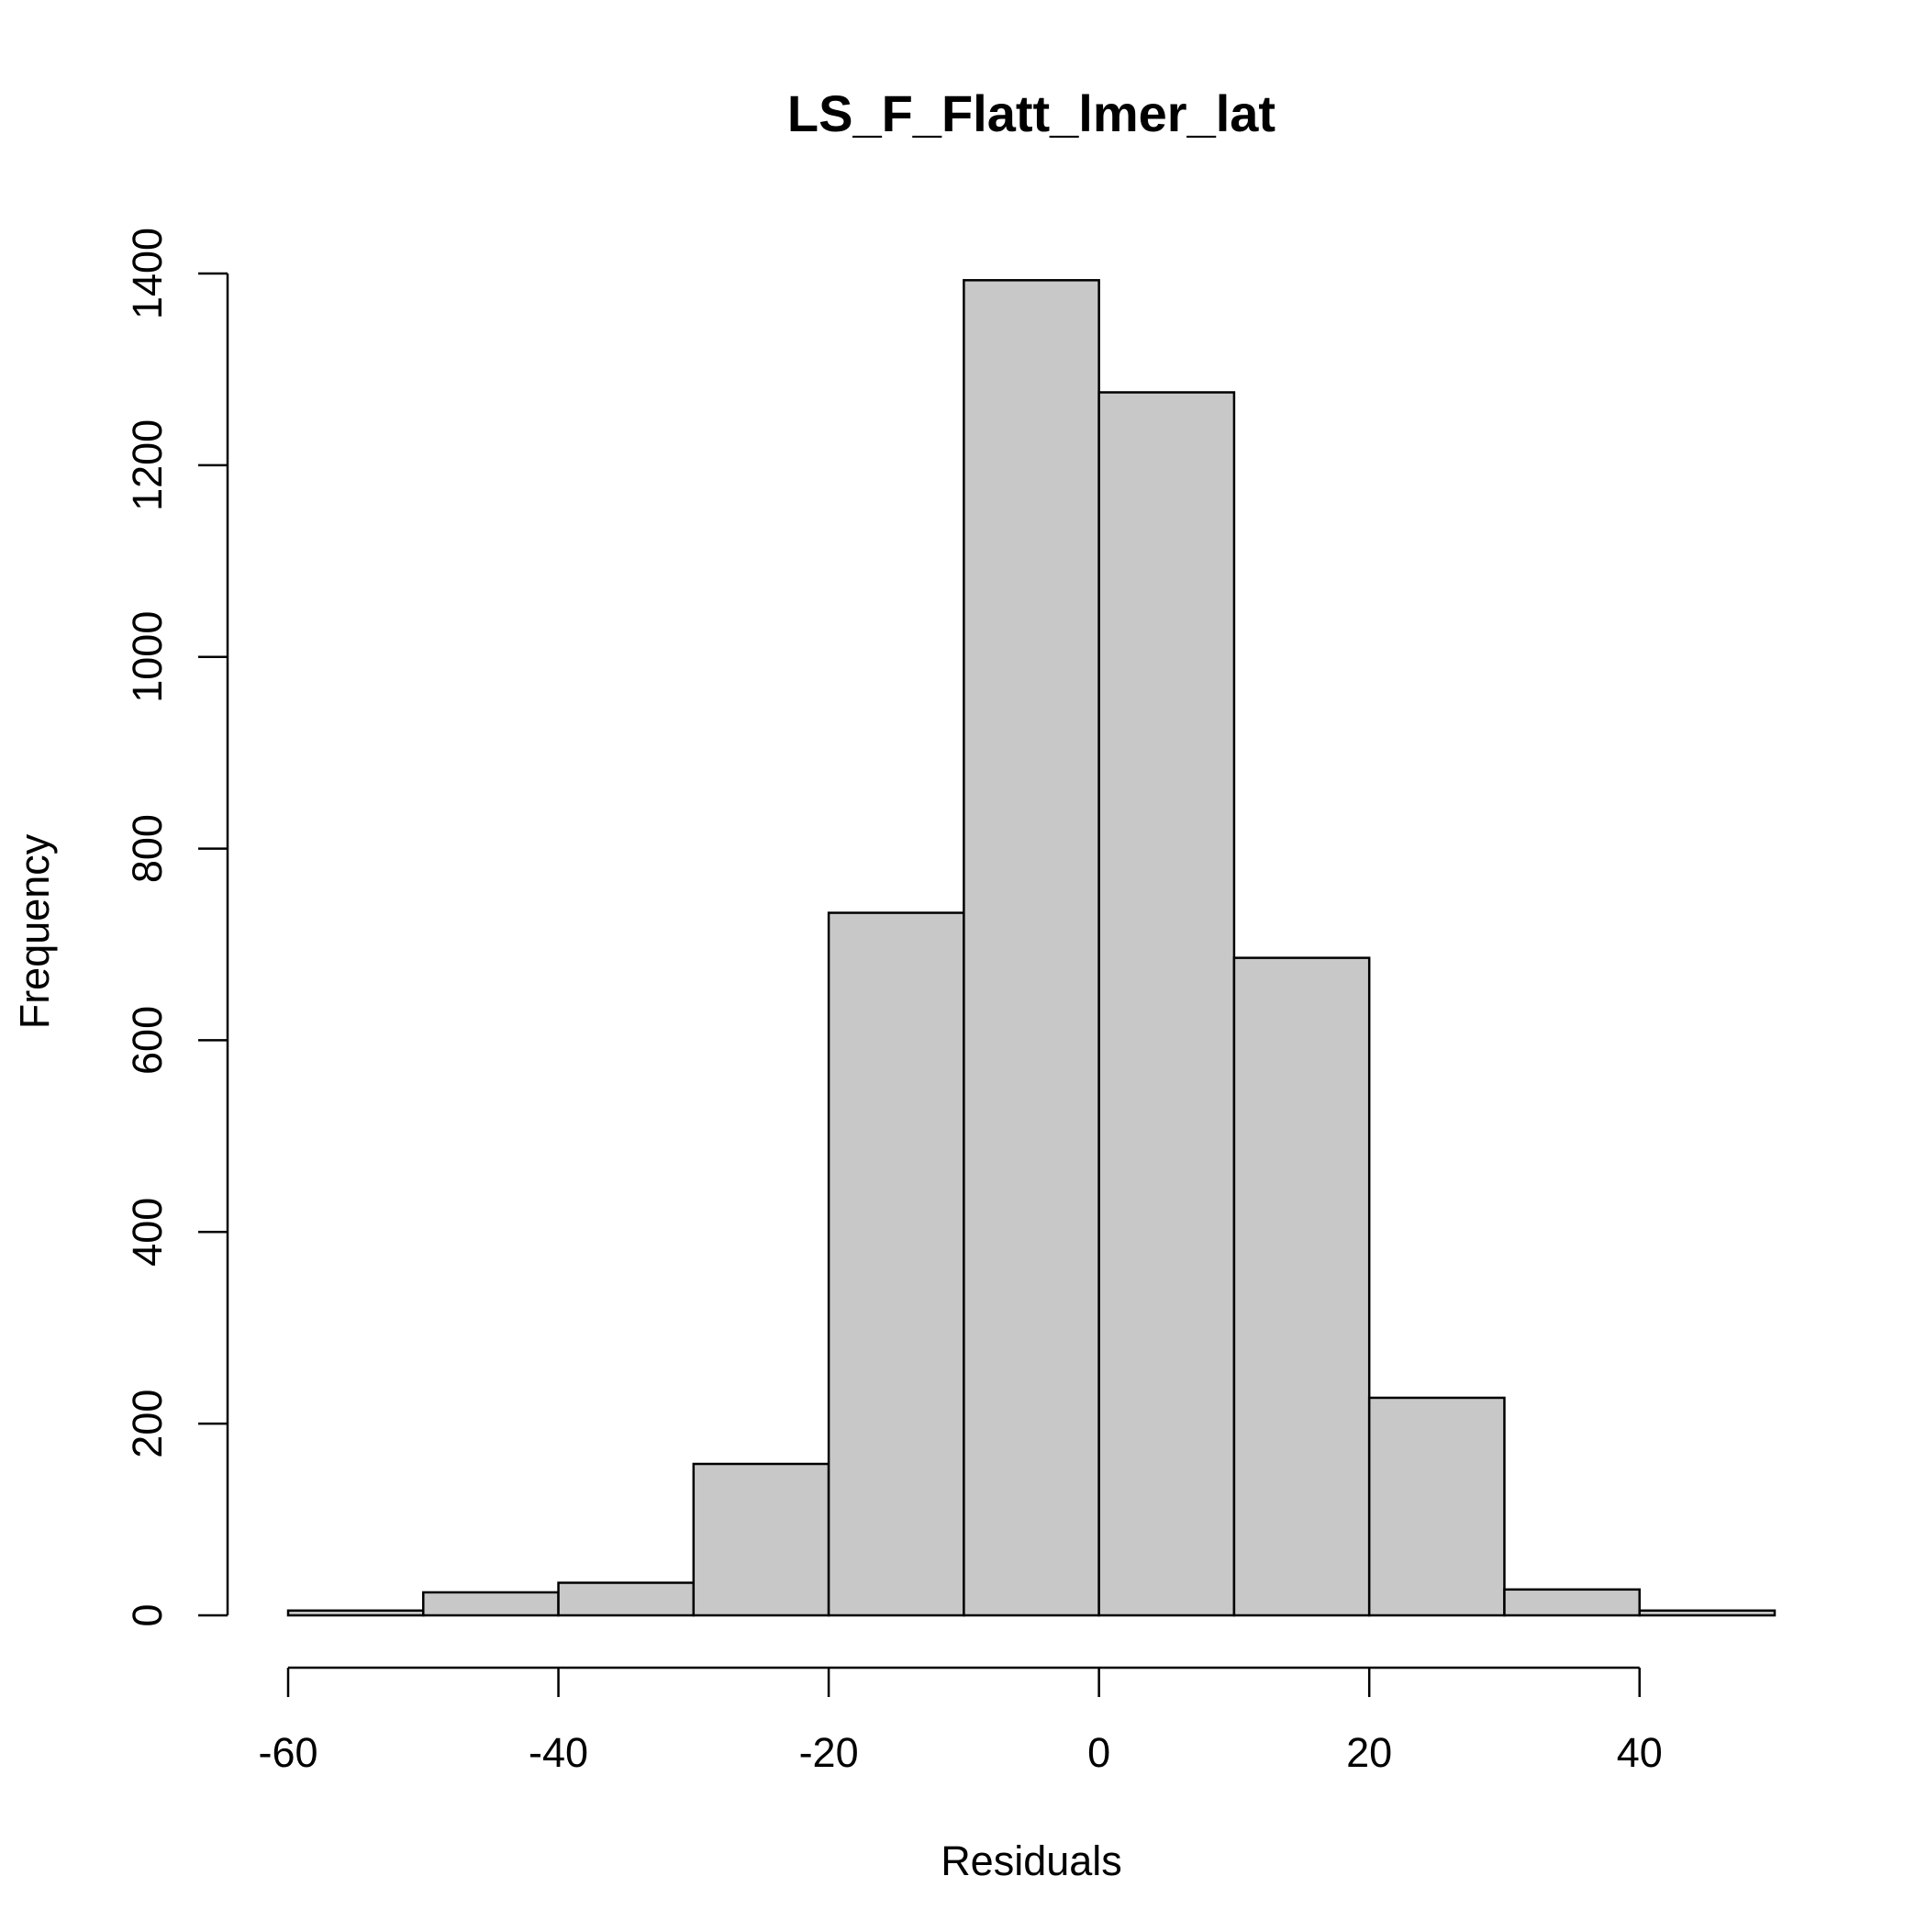  I want to click on y-axis-label: Frequency, so click(34, 931).